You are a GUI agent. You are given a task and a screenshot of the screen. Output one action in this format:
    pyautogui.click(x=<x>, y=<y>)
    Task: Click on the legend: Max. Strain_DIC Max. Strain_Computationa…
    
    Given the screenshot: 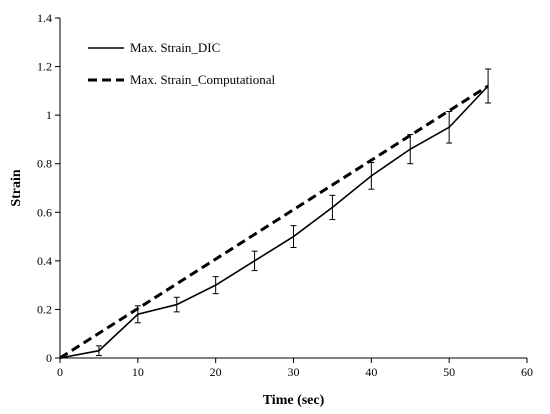 What is the action you would take?
    pyautogui.click(x=182, y=63)
    